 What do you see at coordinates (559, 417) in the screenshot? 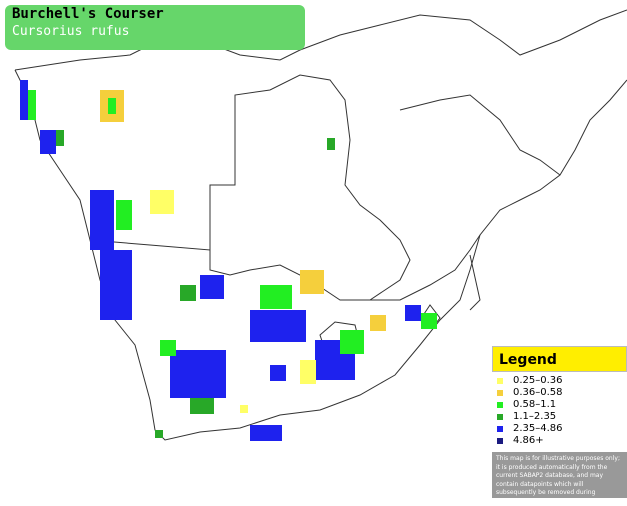
I see `legend-item: 1.1–2.35` at bounding box center [559, 417].